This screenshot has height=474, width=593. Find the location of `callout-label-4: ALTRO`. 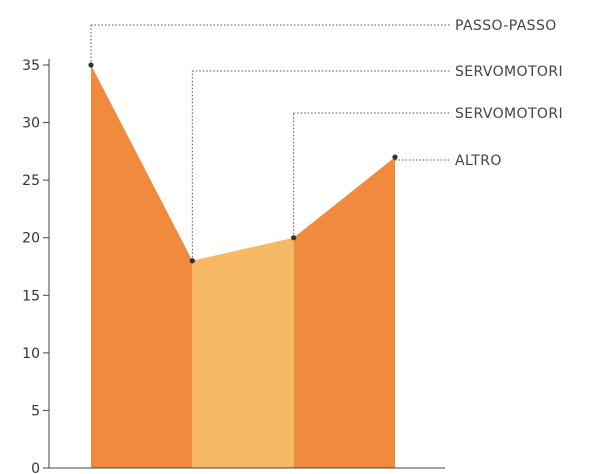

callout-label-4: ALTRO is located at coordinates (478, 161).